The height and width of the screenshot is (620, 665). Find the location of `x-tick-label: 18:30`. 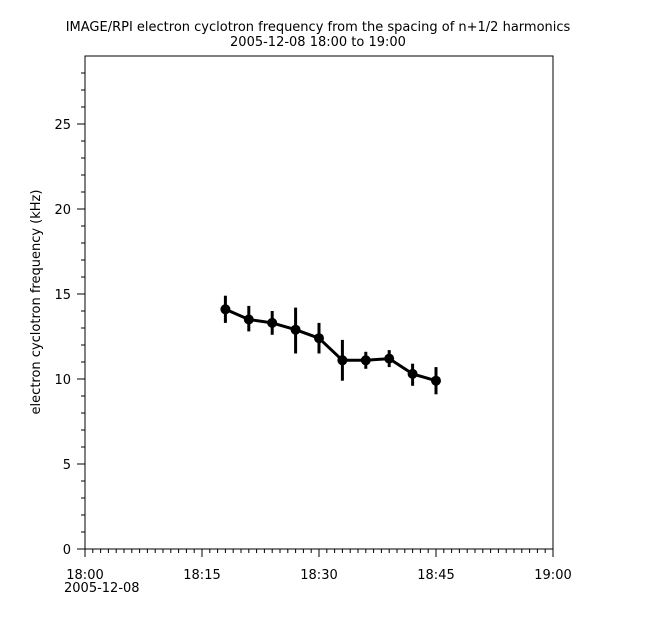

x-tick-label: 18:30 is located at coordinates (318, 575).